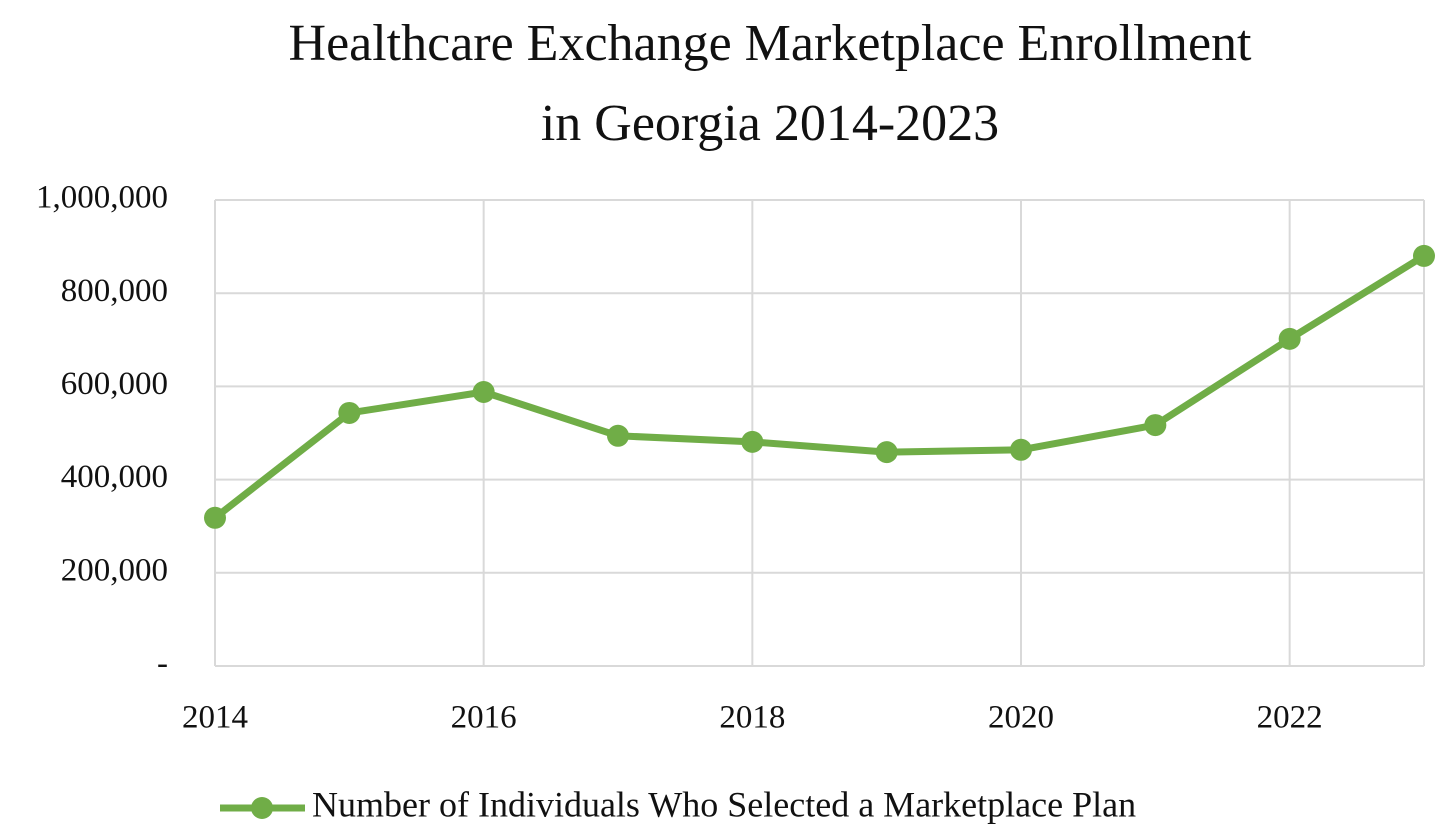 This screenshot has height=833, width=1437. I want to click on x-tick-label: 2016, so click(484, 718).